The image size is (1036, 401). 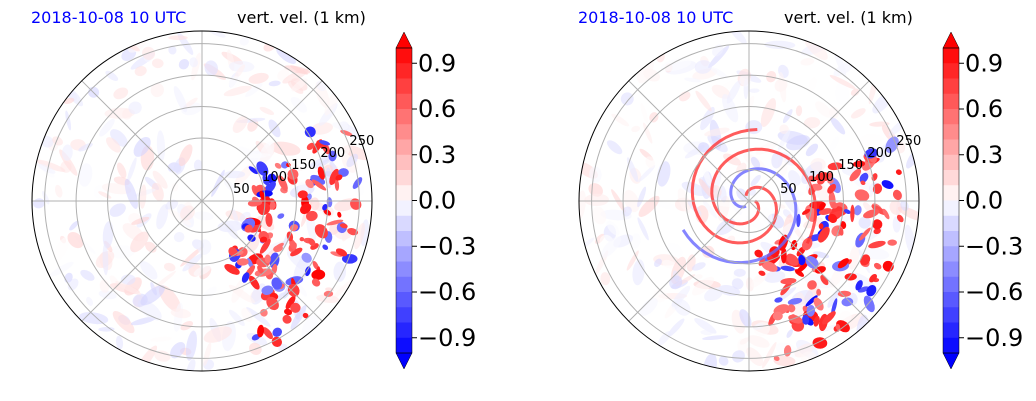 I want to click on chart-time-label: 2018-10-08 10 UTC, so click(x=656, y=17).